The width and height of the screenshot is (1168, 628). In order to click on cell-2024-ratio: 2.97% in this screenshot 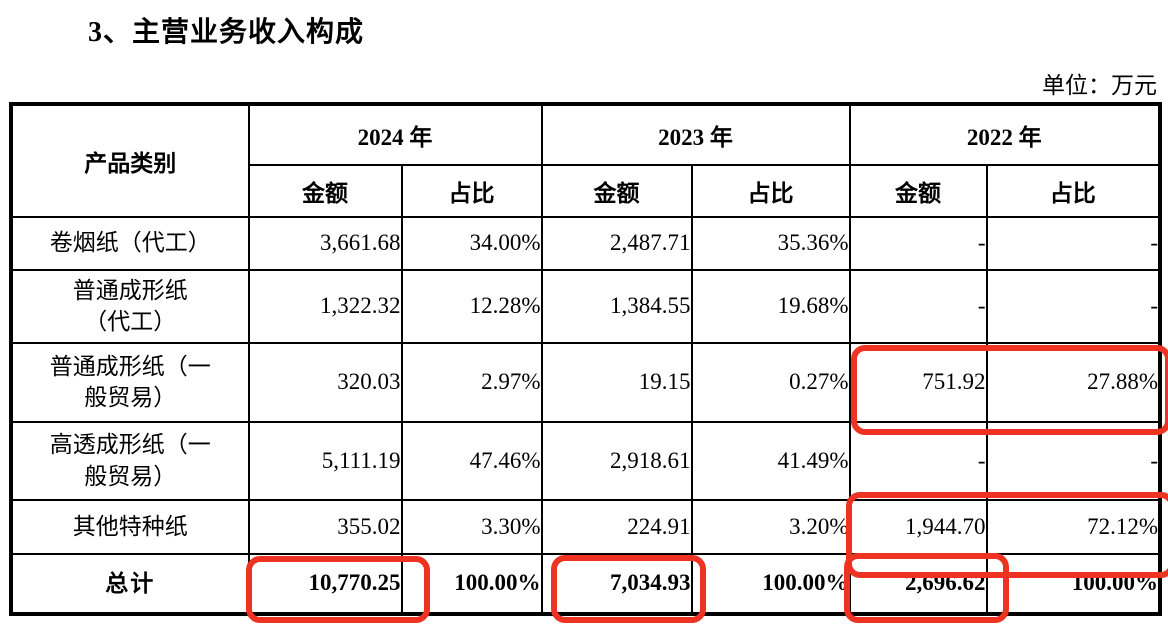, I will do `click(471, 382)`.